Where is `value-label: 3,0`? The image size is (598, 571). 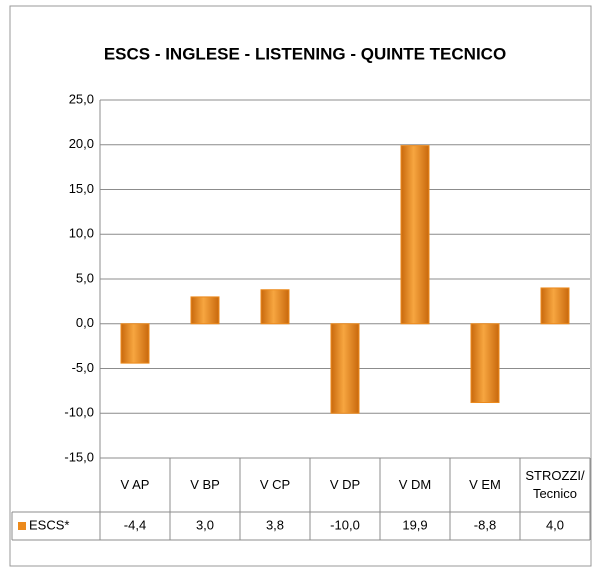
value-label: 3,0 is located at coordinates (205, 524).